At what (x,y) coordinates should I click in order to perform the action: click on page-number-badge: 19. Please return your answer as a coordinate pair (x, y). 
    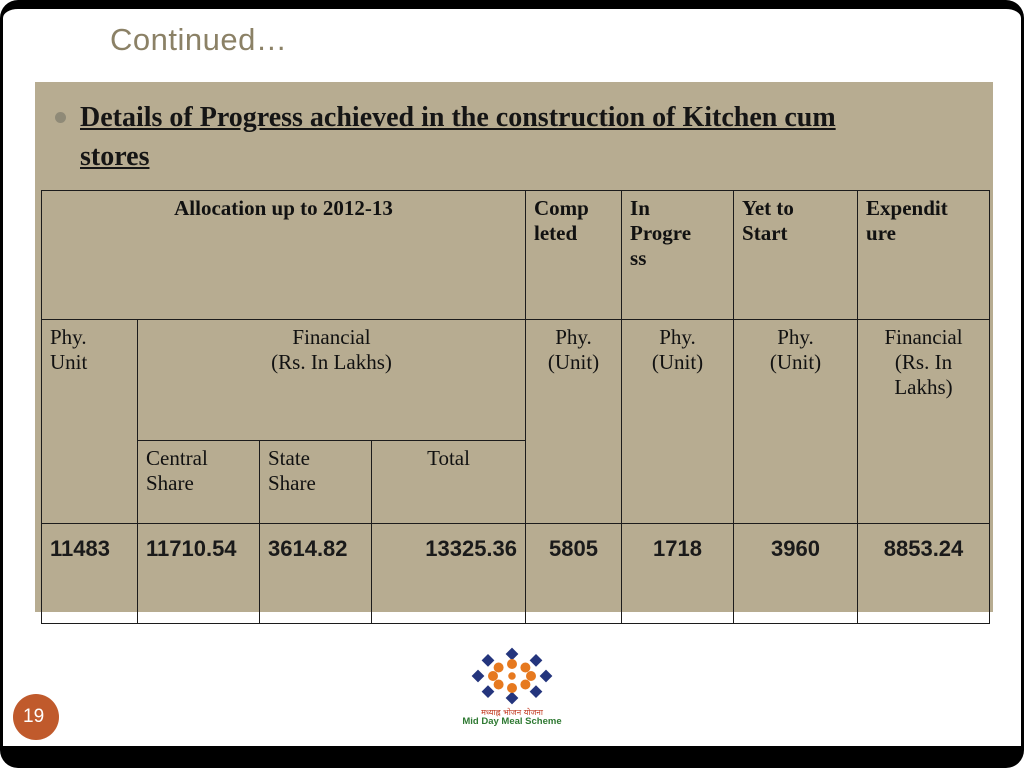
    Looking at the image, I should click on (36, 717).